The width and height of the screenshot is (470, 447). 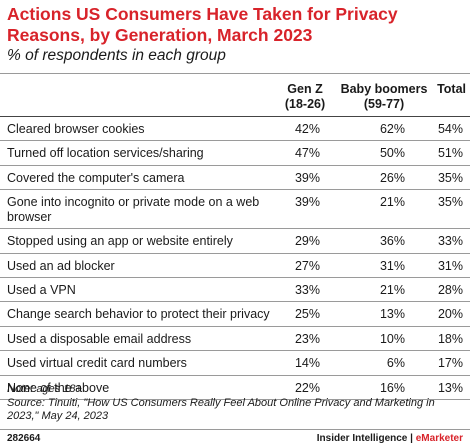 What do you see at coordinates (451, 89) in the screenshot?
I see `column-header-total: Total` at bounding box center [451, 89].